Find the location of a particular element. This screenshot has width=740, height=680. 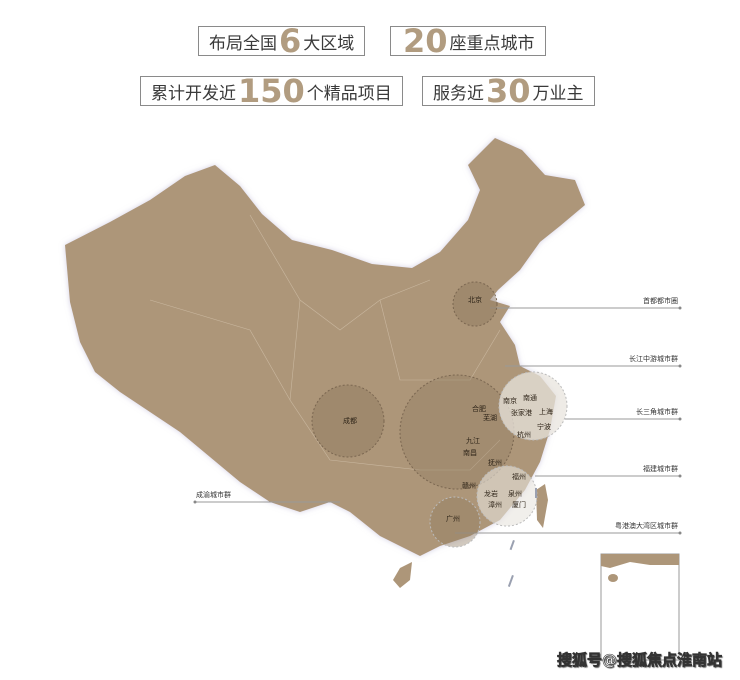

cluster-circle-beijing is located at coordinates (475, 304).